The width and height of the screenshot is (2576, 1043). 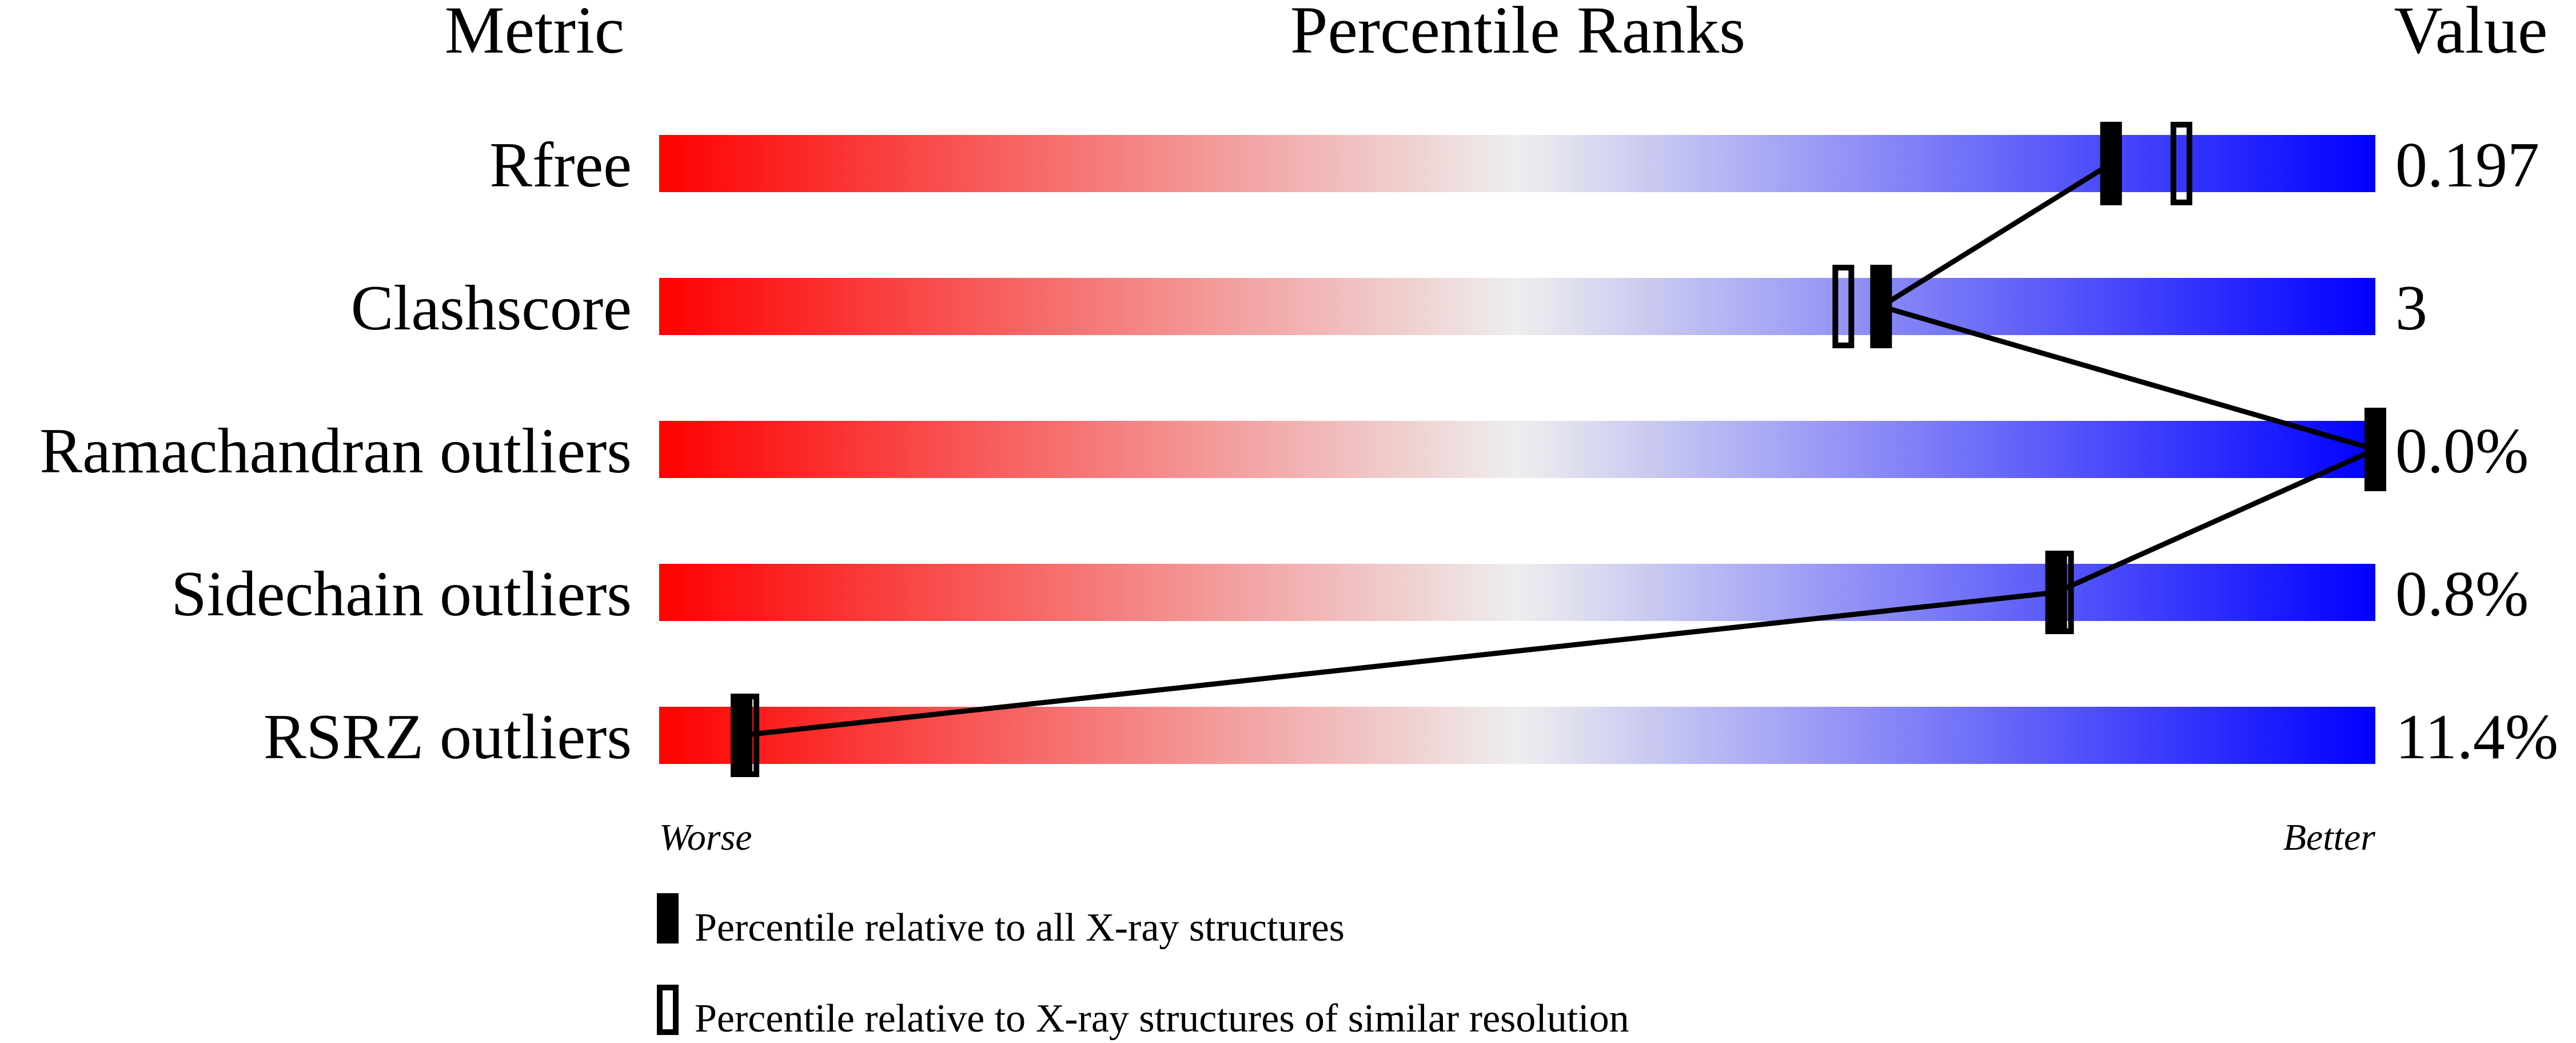 What do you see at coordinates (2471, 33) in the screenshot?
I see `header-value: Value` at bounding box center [2471, 33].